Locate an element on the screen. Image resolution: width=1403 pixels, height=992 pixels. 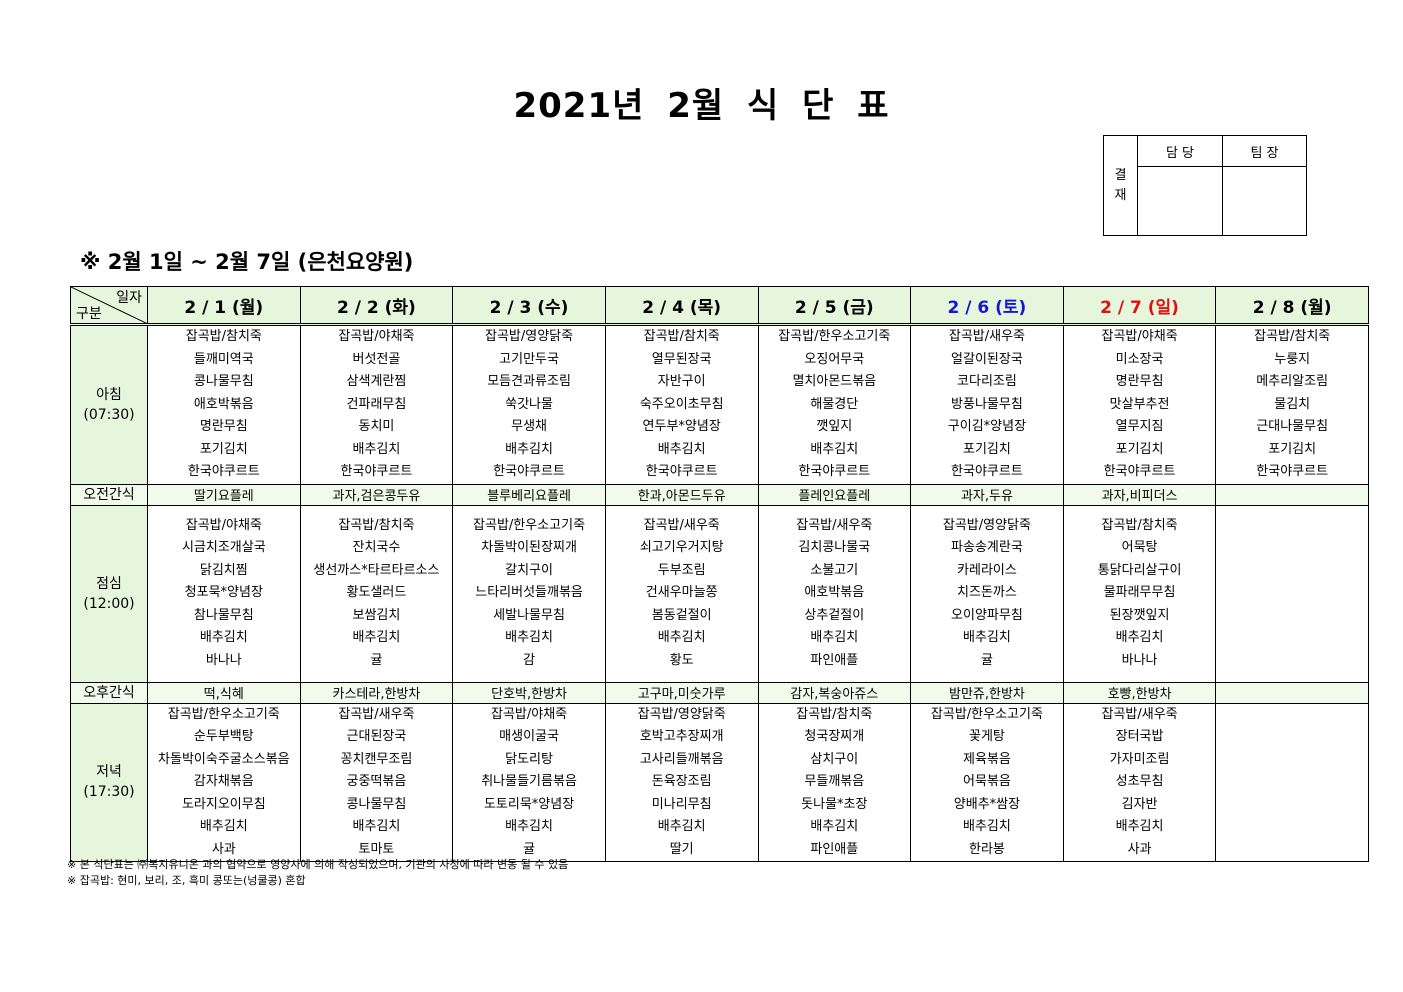
menu-item: 매생이굴국 is located at coordinates (529, 736).